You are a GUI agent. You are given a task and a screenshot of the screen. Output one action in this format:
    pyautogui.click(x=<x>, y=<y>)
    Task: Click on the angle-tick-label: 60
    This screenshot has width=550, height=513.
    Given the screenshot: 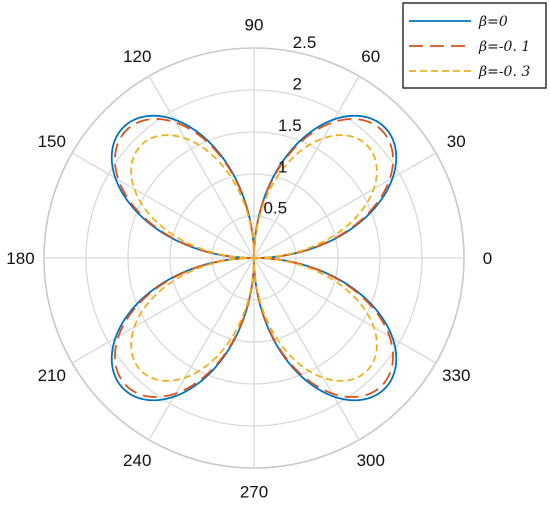 What is the action you would take?
    pyautogui.click(x=370, y=56)
    